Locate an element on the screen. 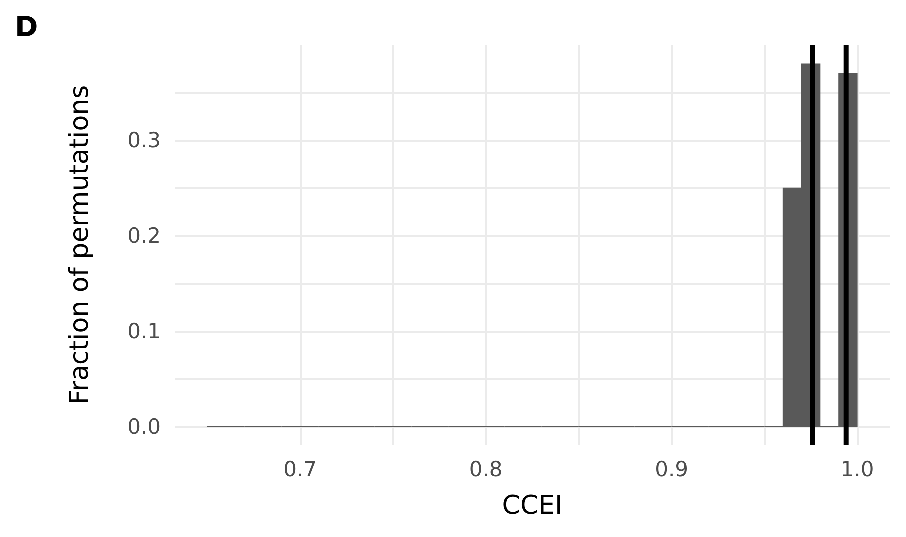  y-axis-title: Fraction of permutations is located at coordinates (80, 245).